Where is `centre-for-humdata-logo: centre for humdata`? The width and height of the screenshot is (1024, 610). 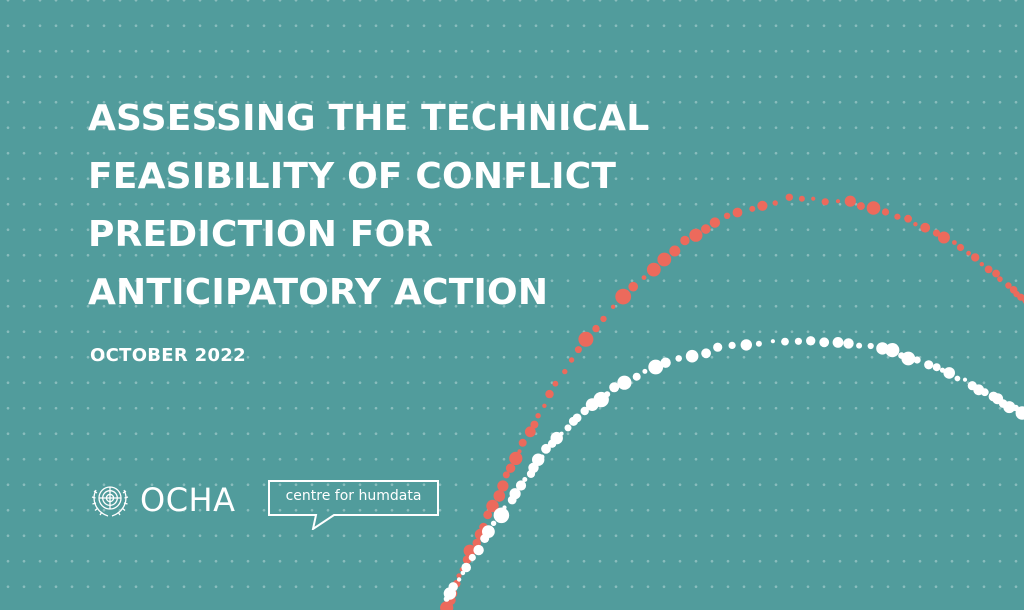
centre-for-humdata-logo: centre for humdata is located at coordinates (353, 505).